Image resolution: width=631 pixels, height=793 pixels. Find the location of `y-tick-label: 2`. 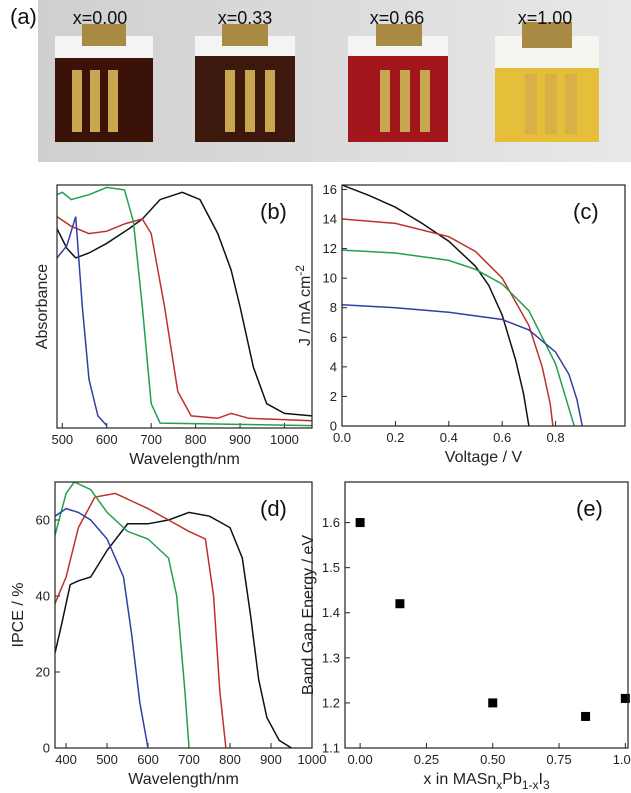

y-tick-label: 2 is located at coordinates (333, 396).